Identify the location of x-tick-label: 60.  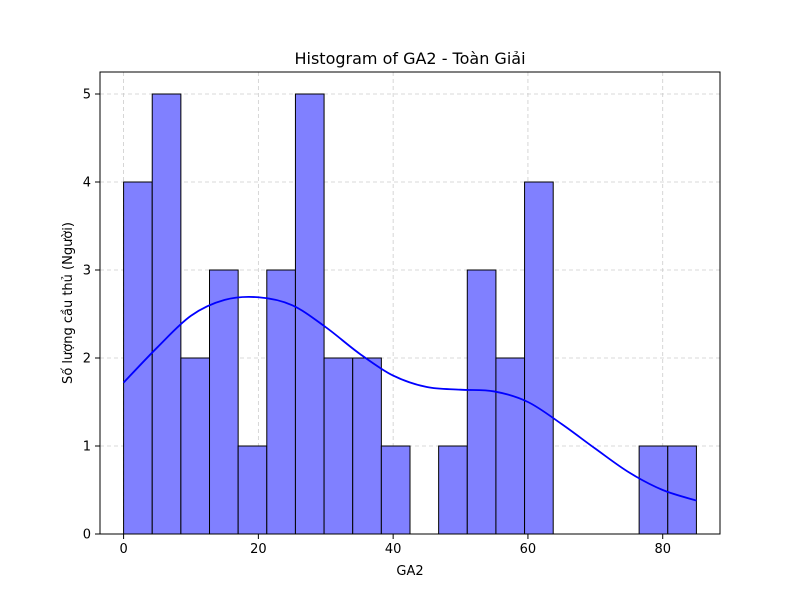
(528, 549).